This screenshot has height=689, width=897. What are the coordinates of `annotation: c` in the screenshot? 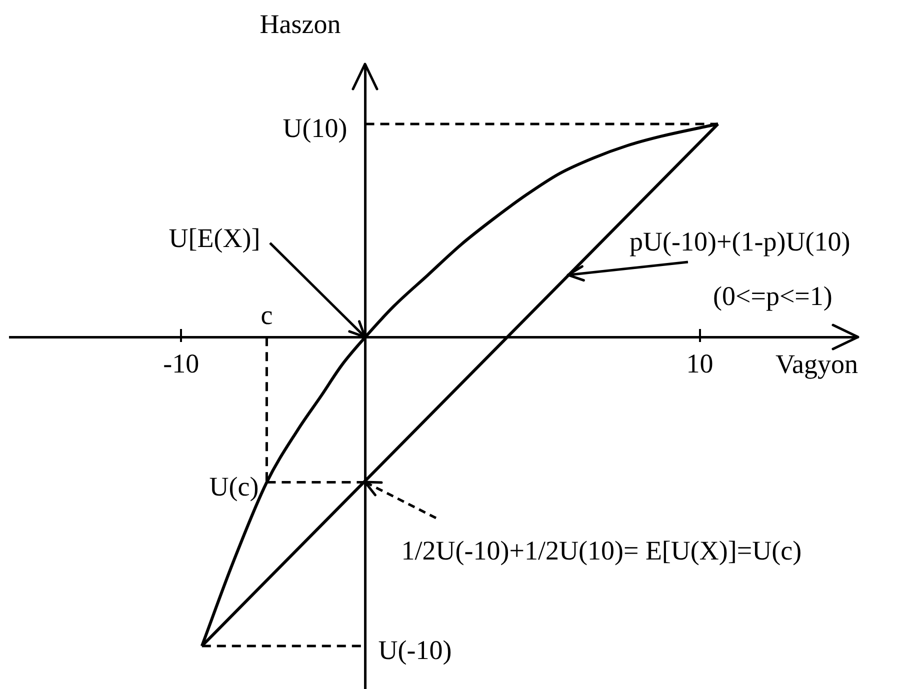 It's located at (266, 315).